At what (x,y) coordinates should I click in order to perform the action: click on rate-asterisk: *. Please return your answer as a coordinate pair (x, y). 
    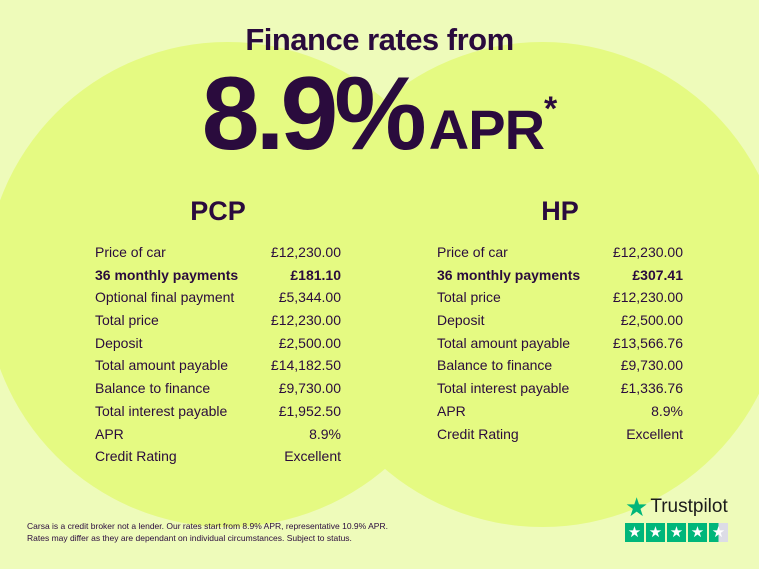
    Looking at the image, I should click on (551, 109).